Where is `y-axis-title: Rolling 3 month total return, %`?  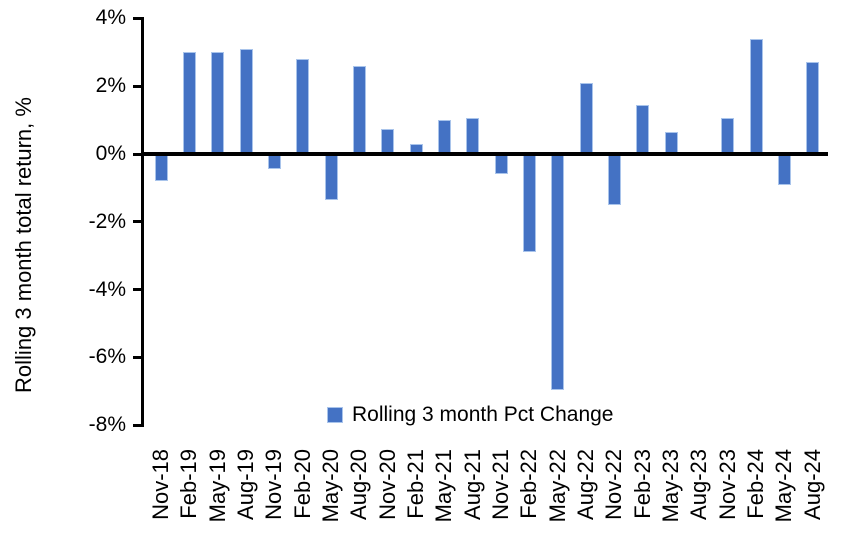 y-axis-title: Rolling 3 month total return, % is located at coordinates (23, 245).